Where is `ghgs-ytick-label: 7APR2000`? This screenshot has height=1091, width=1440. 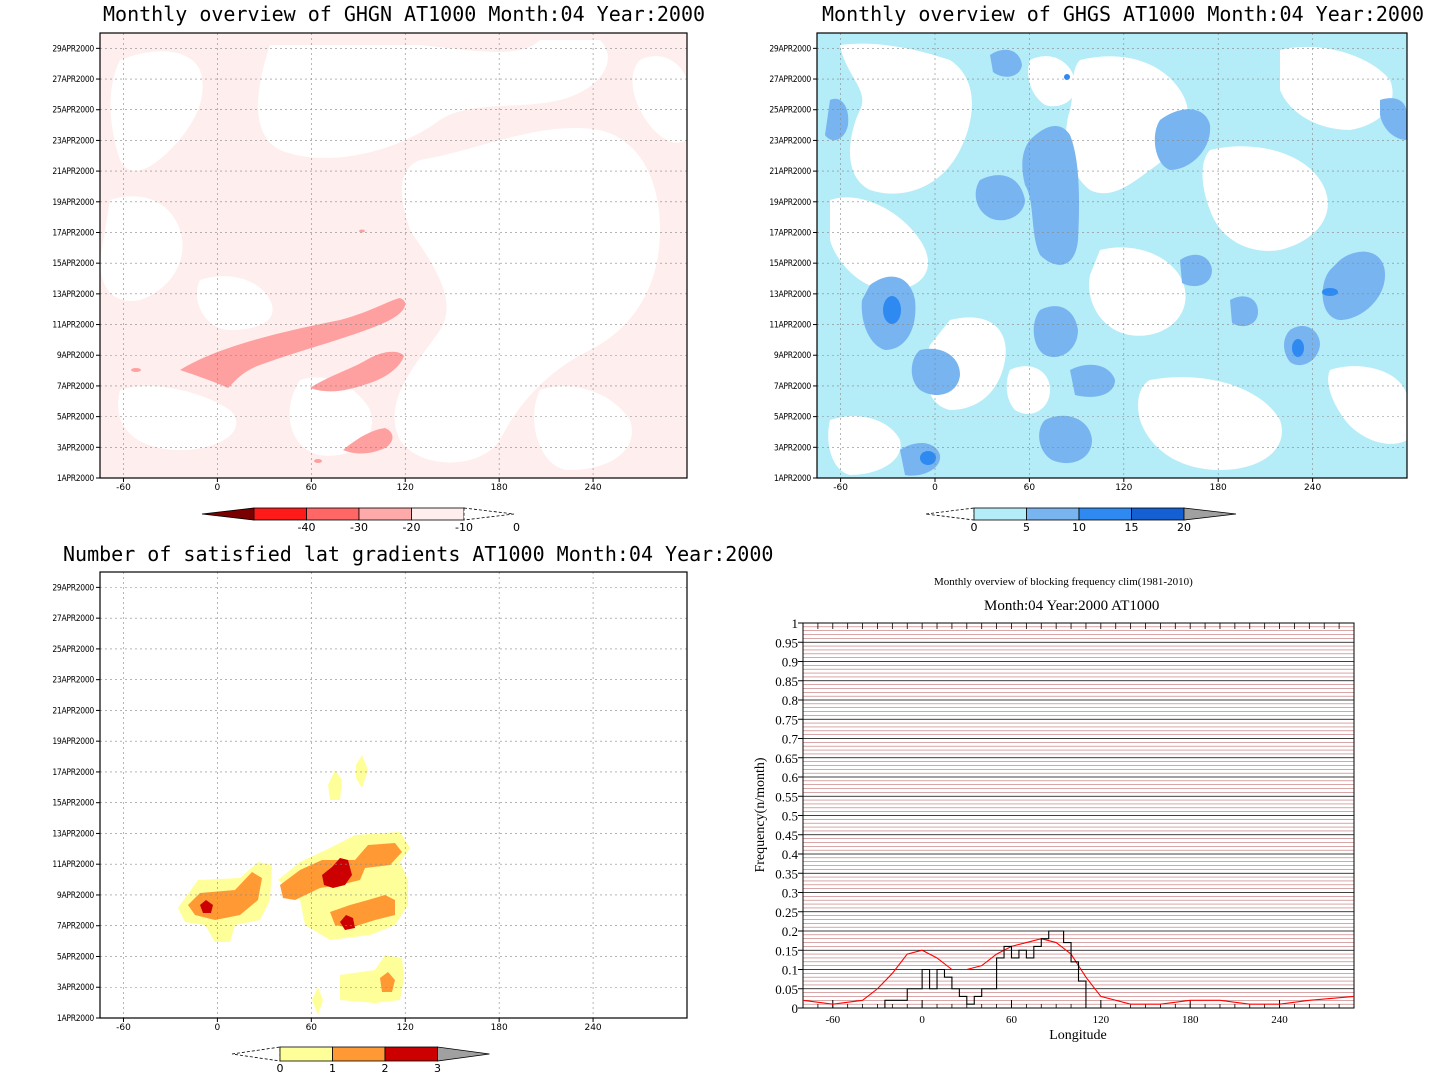
ghgs-ytick-label: 7APR2000 is located at coordinates (793, 387).